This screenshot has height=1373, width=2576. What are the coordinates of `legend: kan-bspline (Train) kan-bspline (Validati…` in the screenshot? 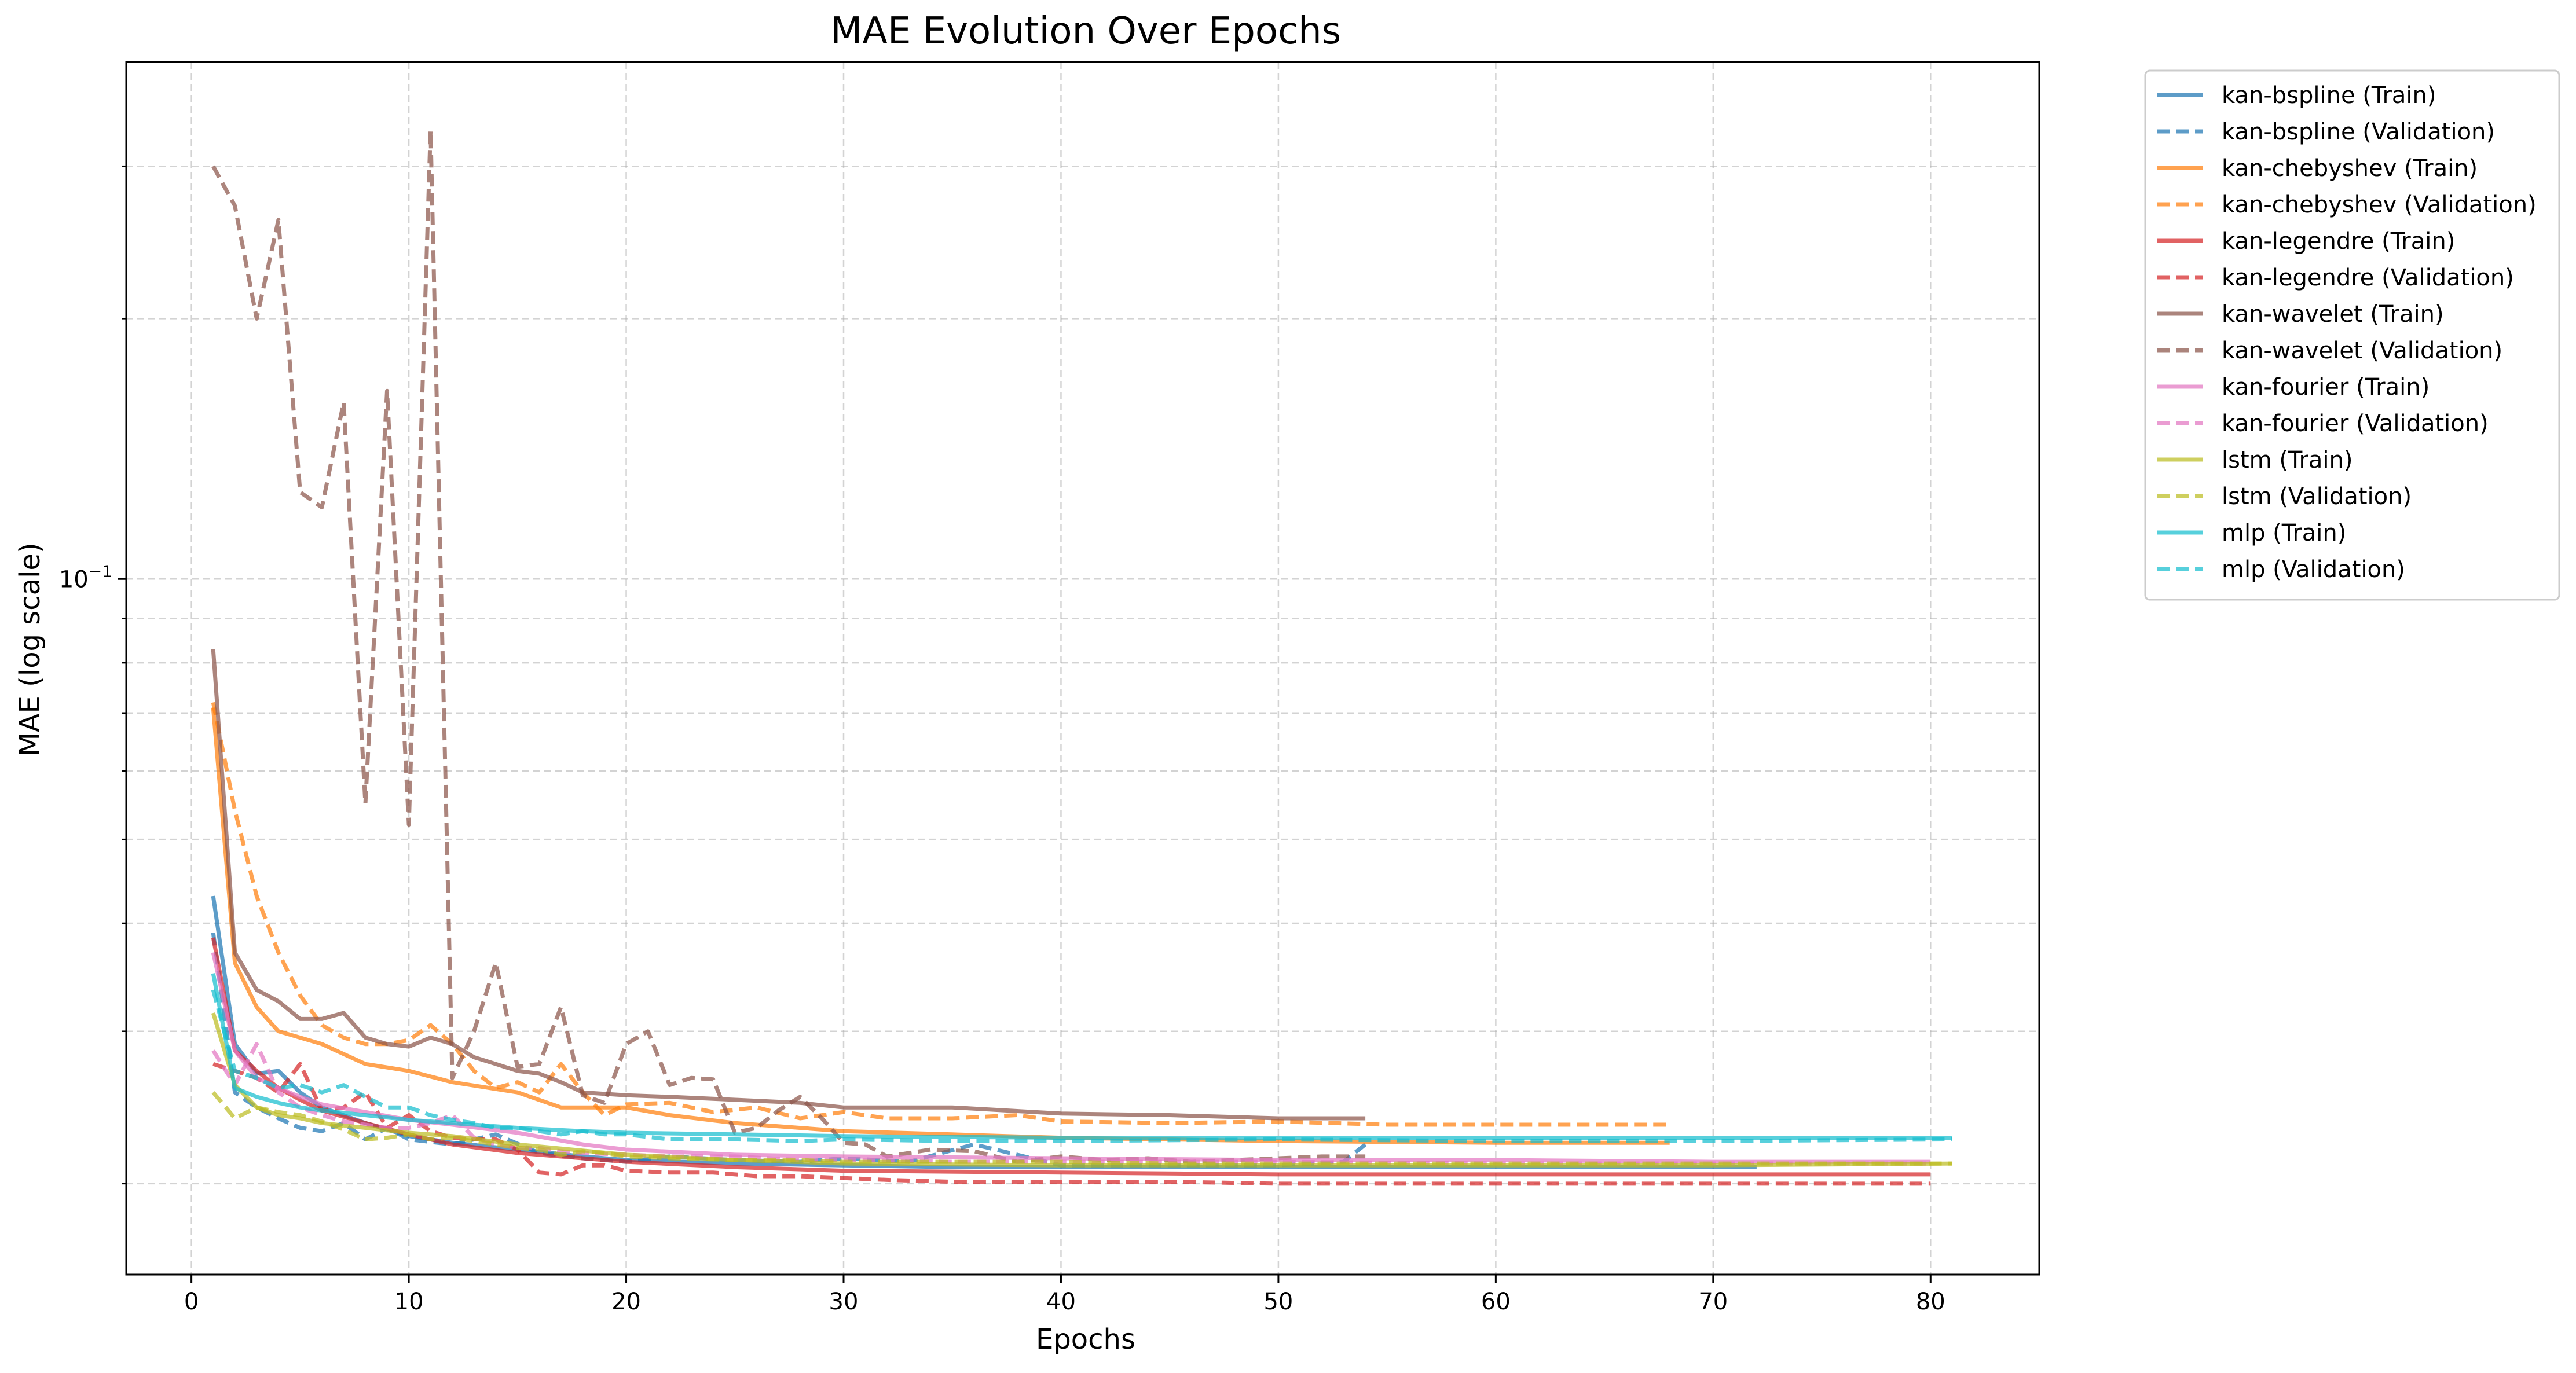 It's located at (2352, 335).